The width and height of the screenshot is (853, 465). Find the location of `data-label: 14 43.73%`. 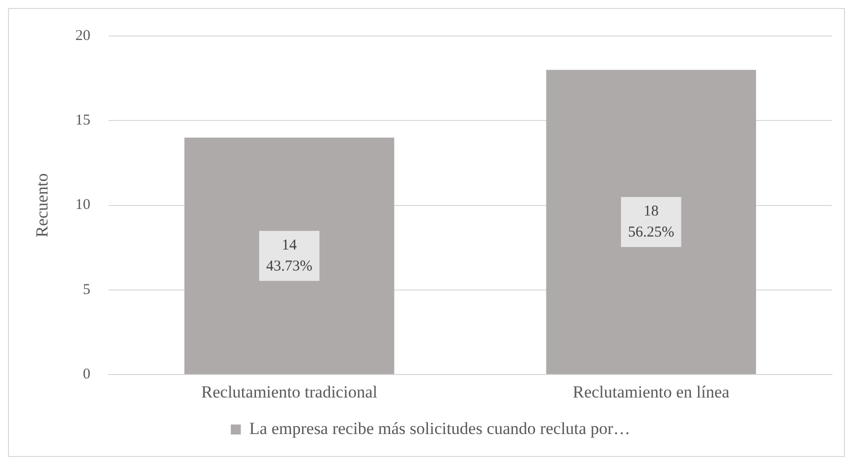

data-label: 14 43.73% is located at coordinates (289, 255).